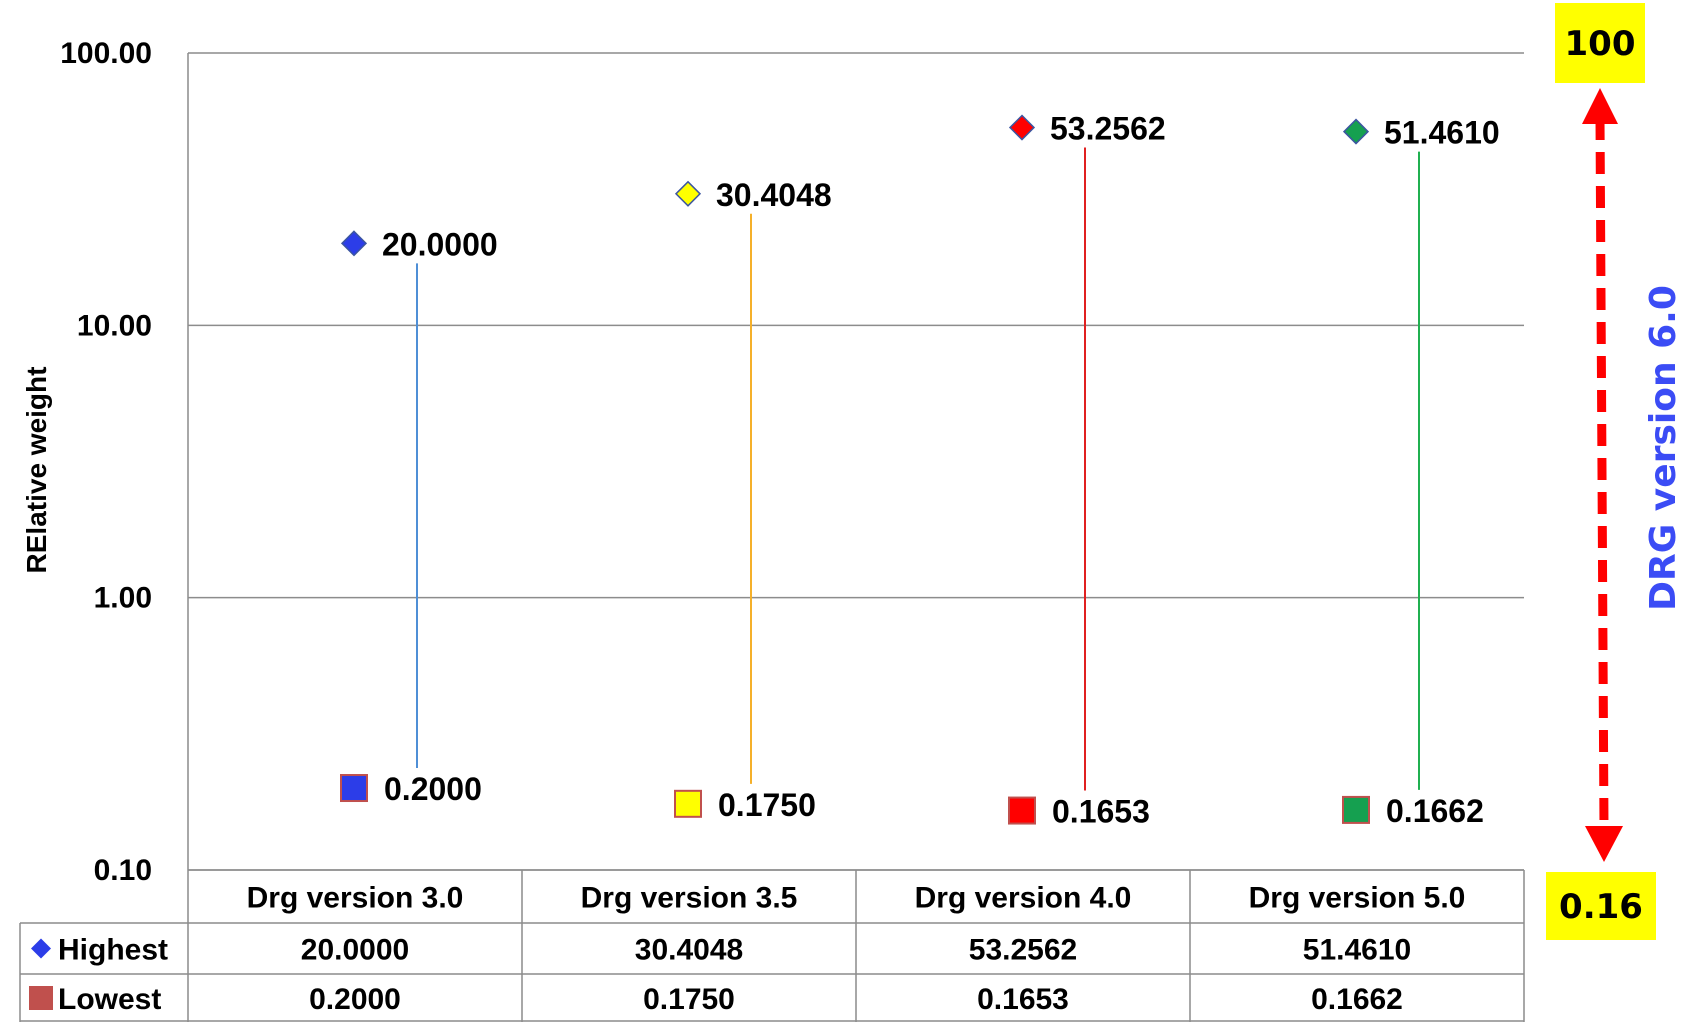 Image resolution: width=1684 pixels, height=1022 pixels. I want to click on table-cell: 0.1750, so click(689, 999).